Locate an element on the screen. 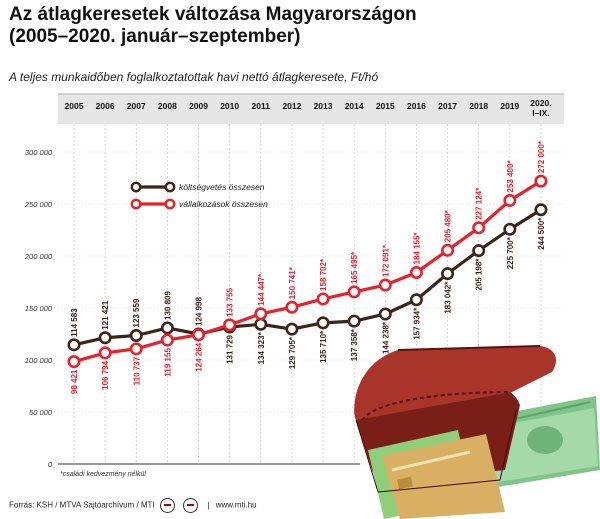 The image size is (600, 519). y-tick-label: 50 000 is located at coordinates (41, 412).